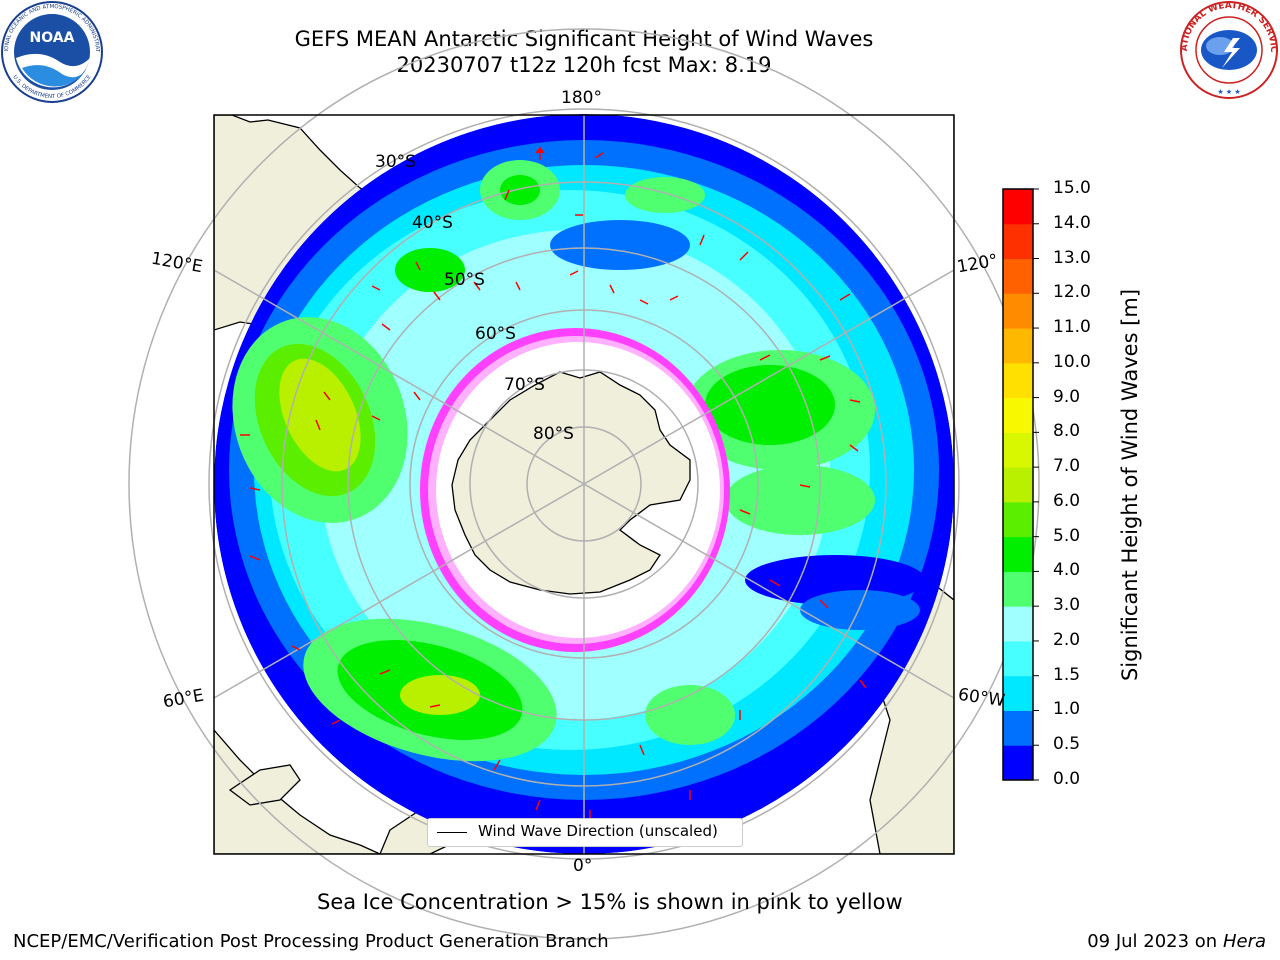  What do you see at coordinates (1072, 257) in the screenshot?
I see `colorbar-tick-label: 13.0` at bounding box center [1072, 257].